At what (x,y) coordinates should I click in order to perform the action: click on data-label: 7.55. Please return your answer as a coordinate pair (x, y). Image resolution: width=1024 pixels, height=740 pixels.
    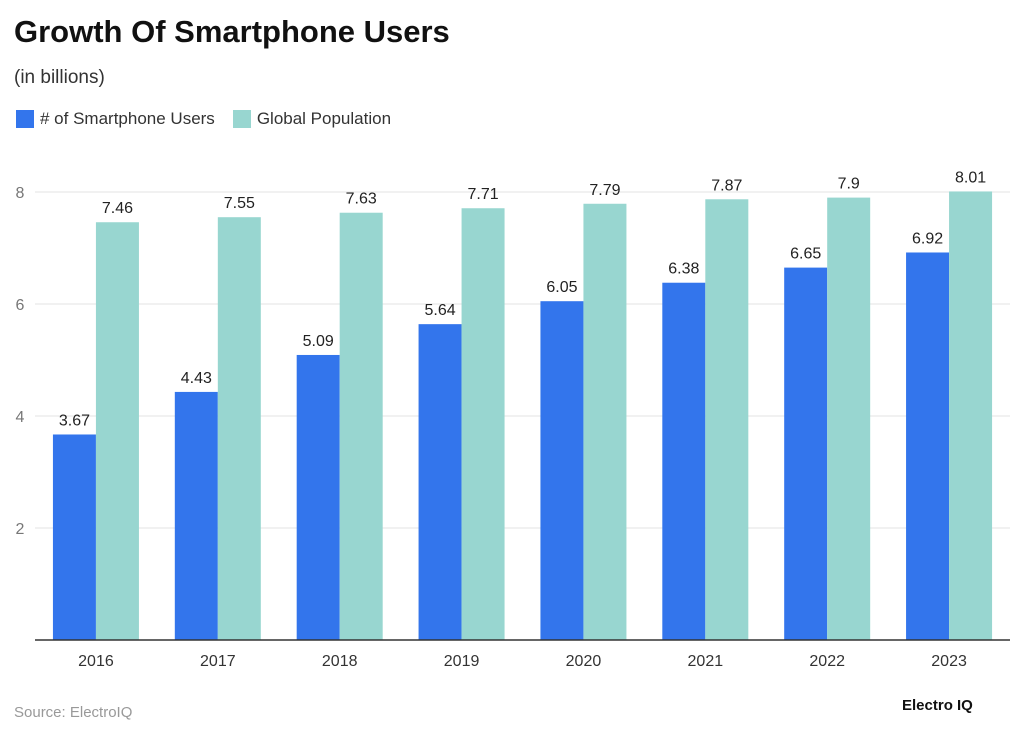
    Looking at the image, I should click on (239, 203).